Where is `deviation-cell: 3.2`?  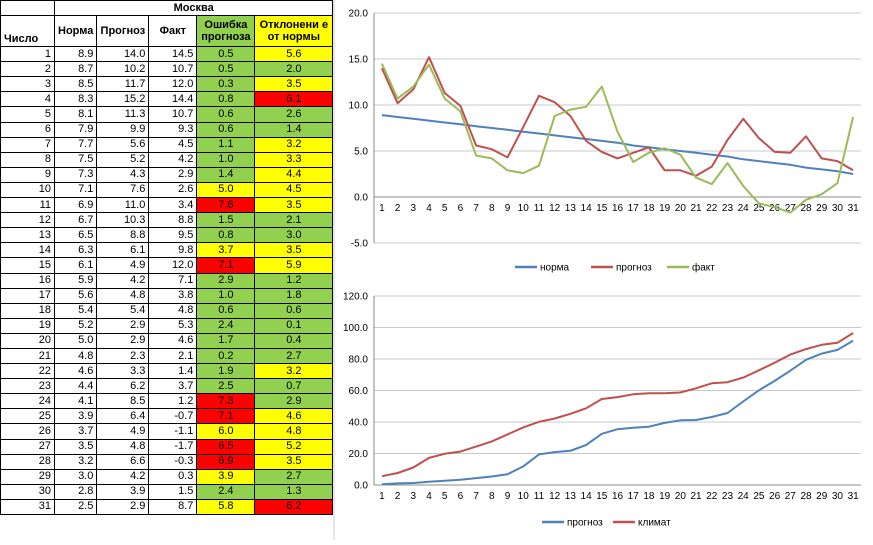 deviation-cell: 3.2 is located at coordinates (294, 144).